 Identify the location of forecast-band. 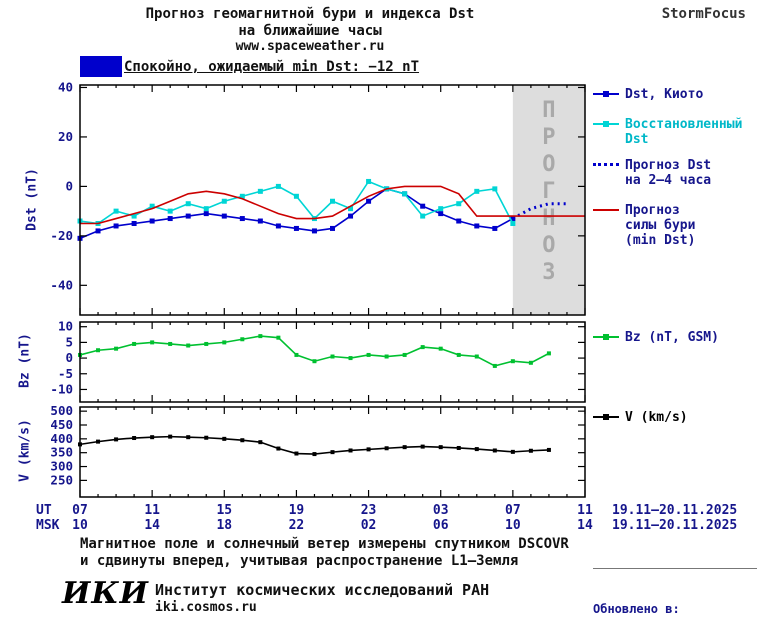
(548, 200).